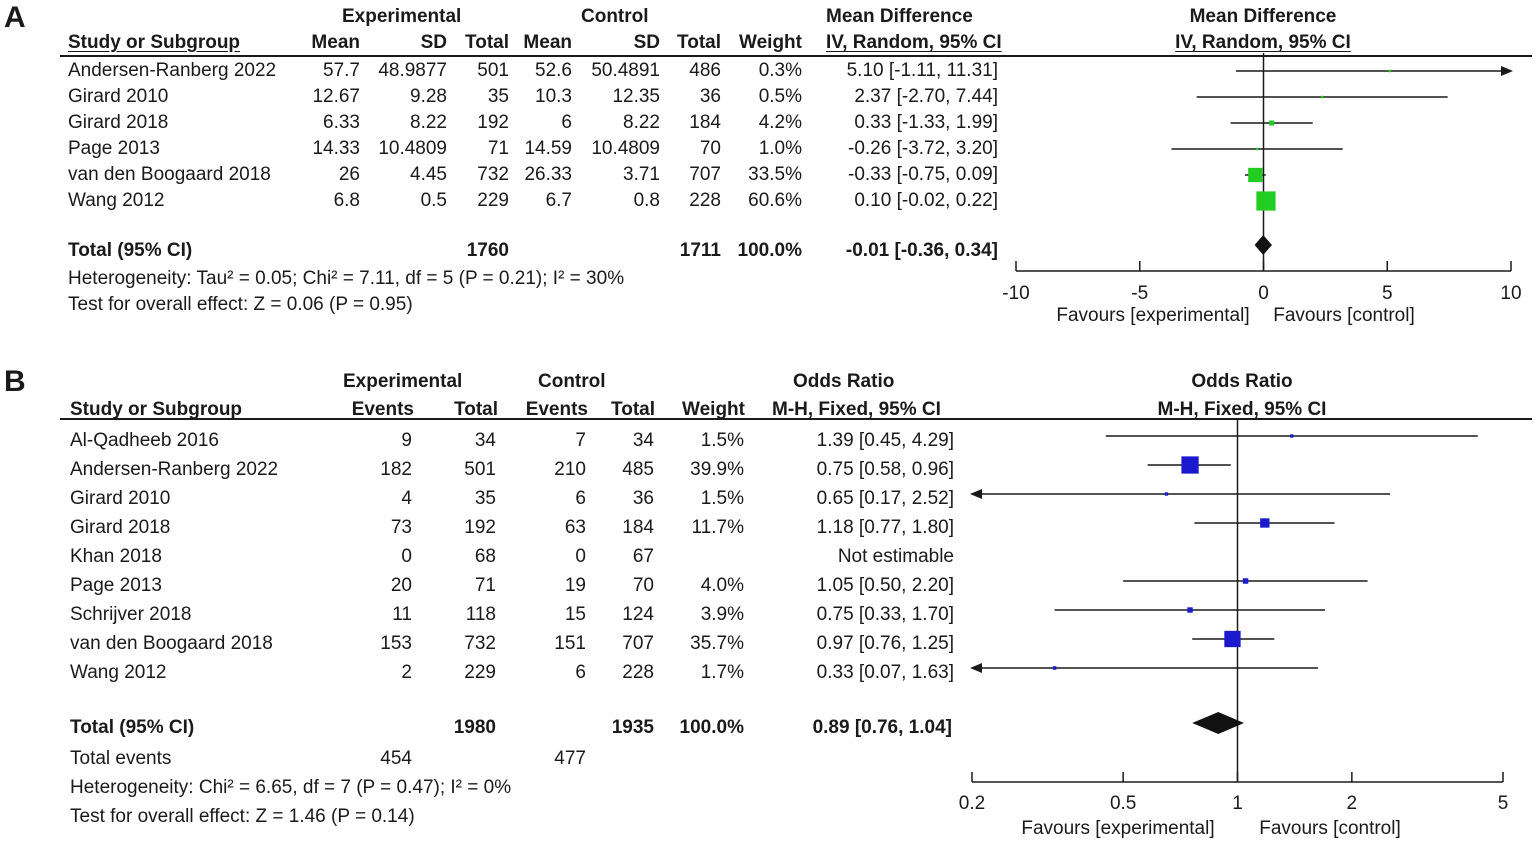  I want to click on a-exp-total: 732, so click(493, 174).